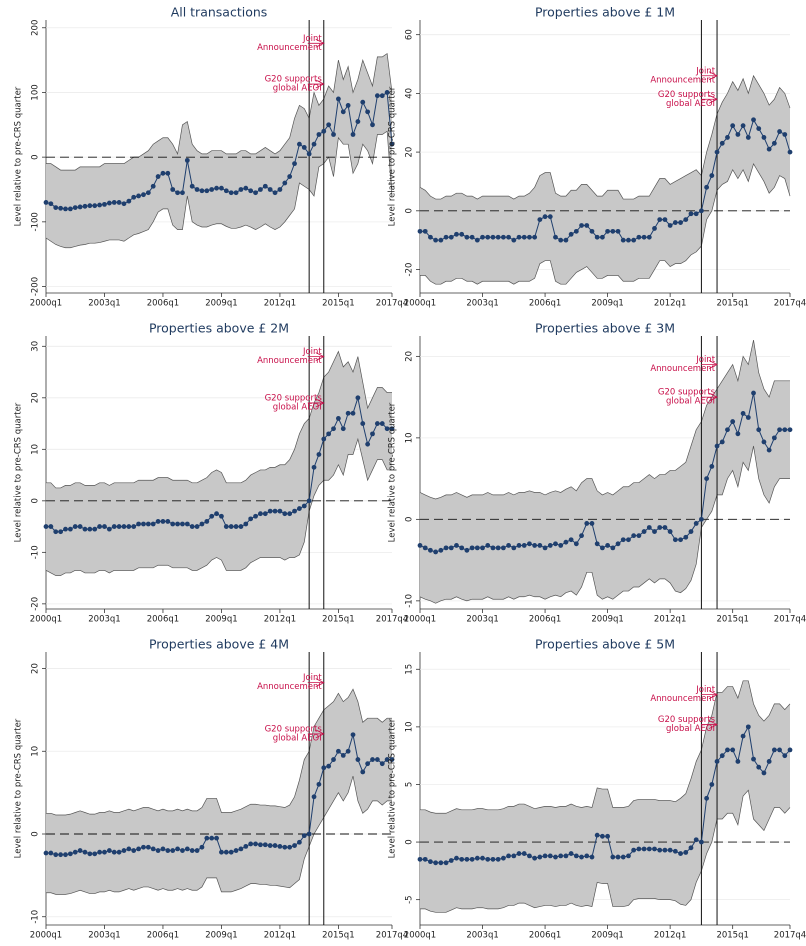 Image resolution: width=806 pixels, height=946 pixels. What do you see at coordinates (36, 500) in the screenshot?
I see `y-tick-label: 0` at bounding box center [36, 500].